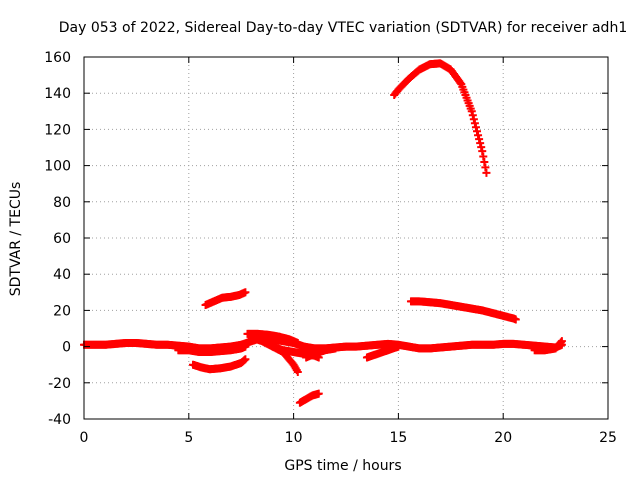  Describe the element at coordinates (57, 130) in the screenshot. I see `y-tick-label: 120` at that location.